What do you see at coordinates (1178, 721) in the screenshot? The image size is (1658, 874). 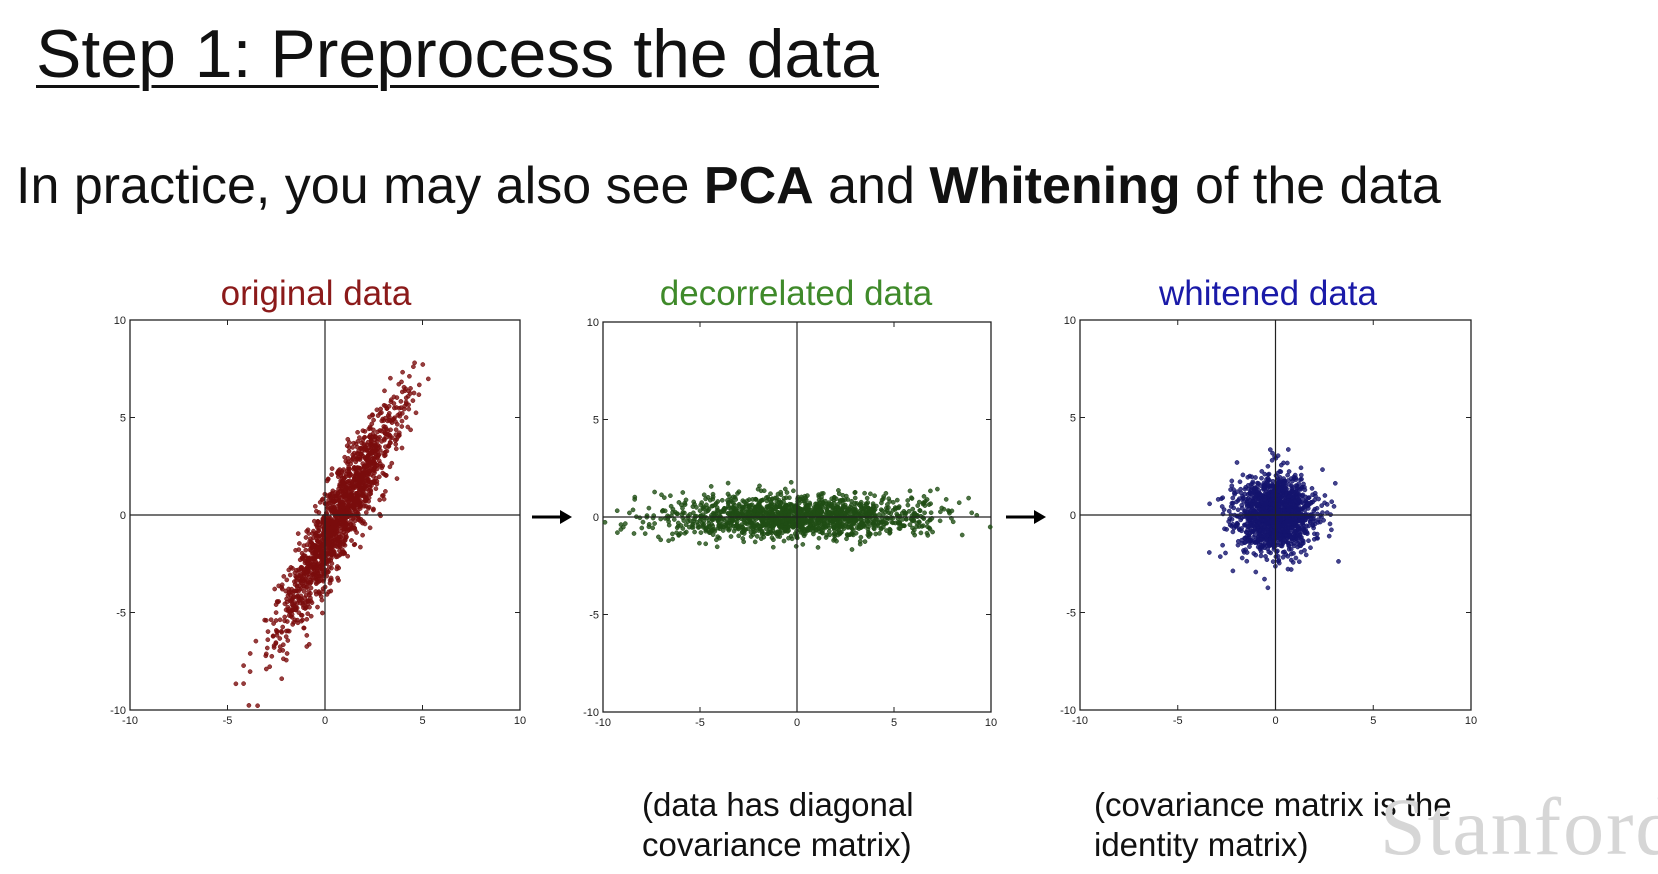 I see `x-tick-label: -5` at bounding box center [1178, 721].